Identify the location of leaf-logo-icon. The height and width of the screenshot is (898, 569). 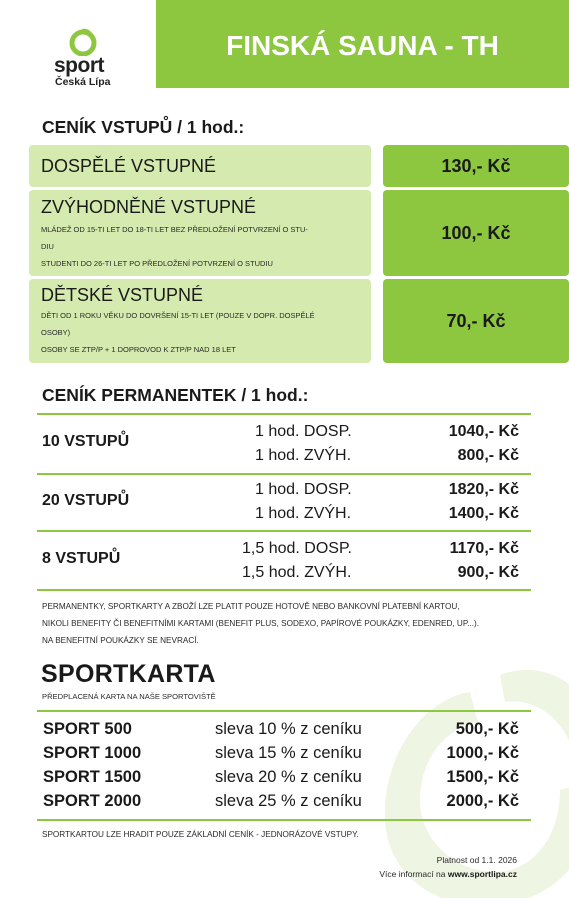
(83, 42).